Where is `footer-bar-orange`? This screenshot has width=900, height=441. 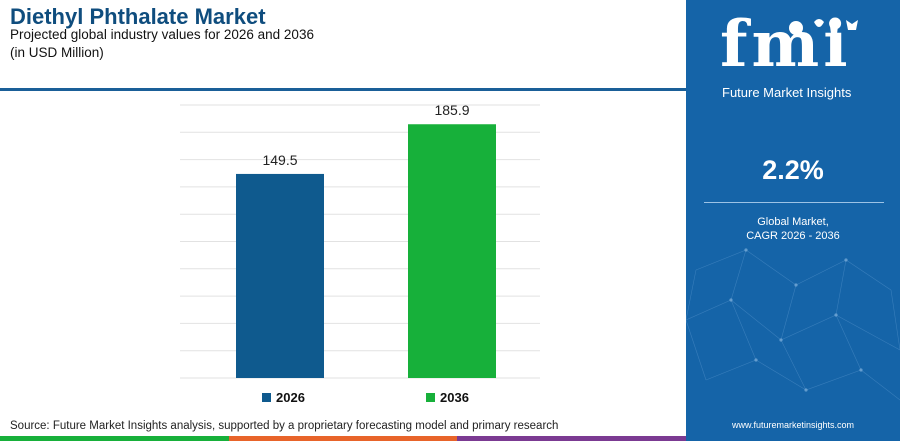
footer-bar-orange is located at coordinates (343, 438).